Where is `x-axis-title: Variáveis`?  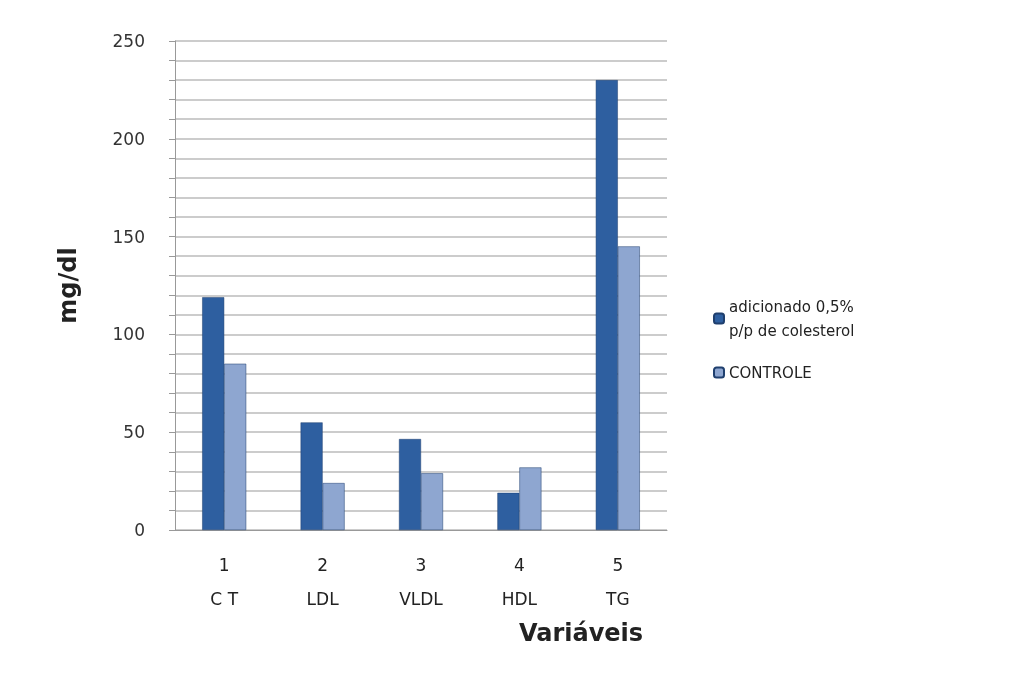 x-axis-title: Variáveis is located at coordinates (581, 632).